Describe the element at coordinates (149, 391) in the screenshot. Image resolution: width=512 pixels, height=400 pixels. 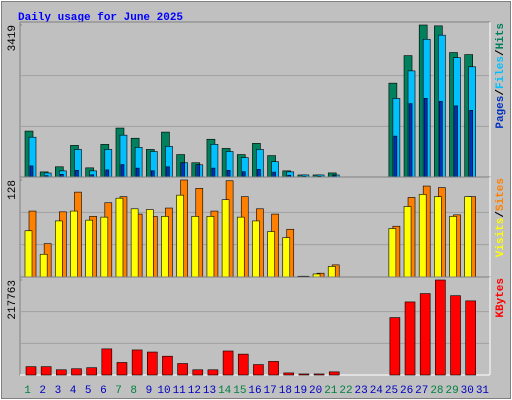
I see `x-tick-label: 9` at that location.